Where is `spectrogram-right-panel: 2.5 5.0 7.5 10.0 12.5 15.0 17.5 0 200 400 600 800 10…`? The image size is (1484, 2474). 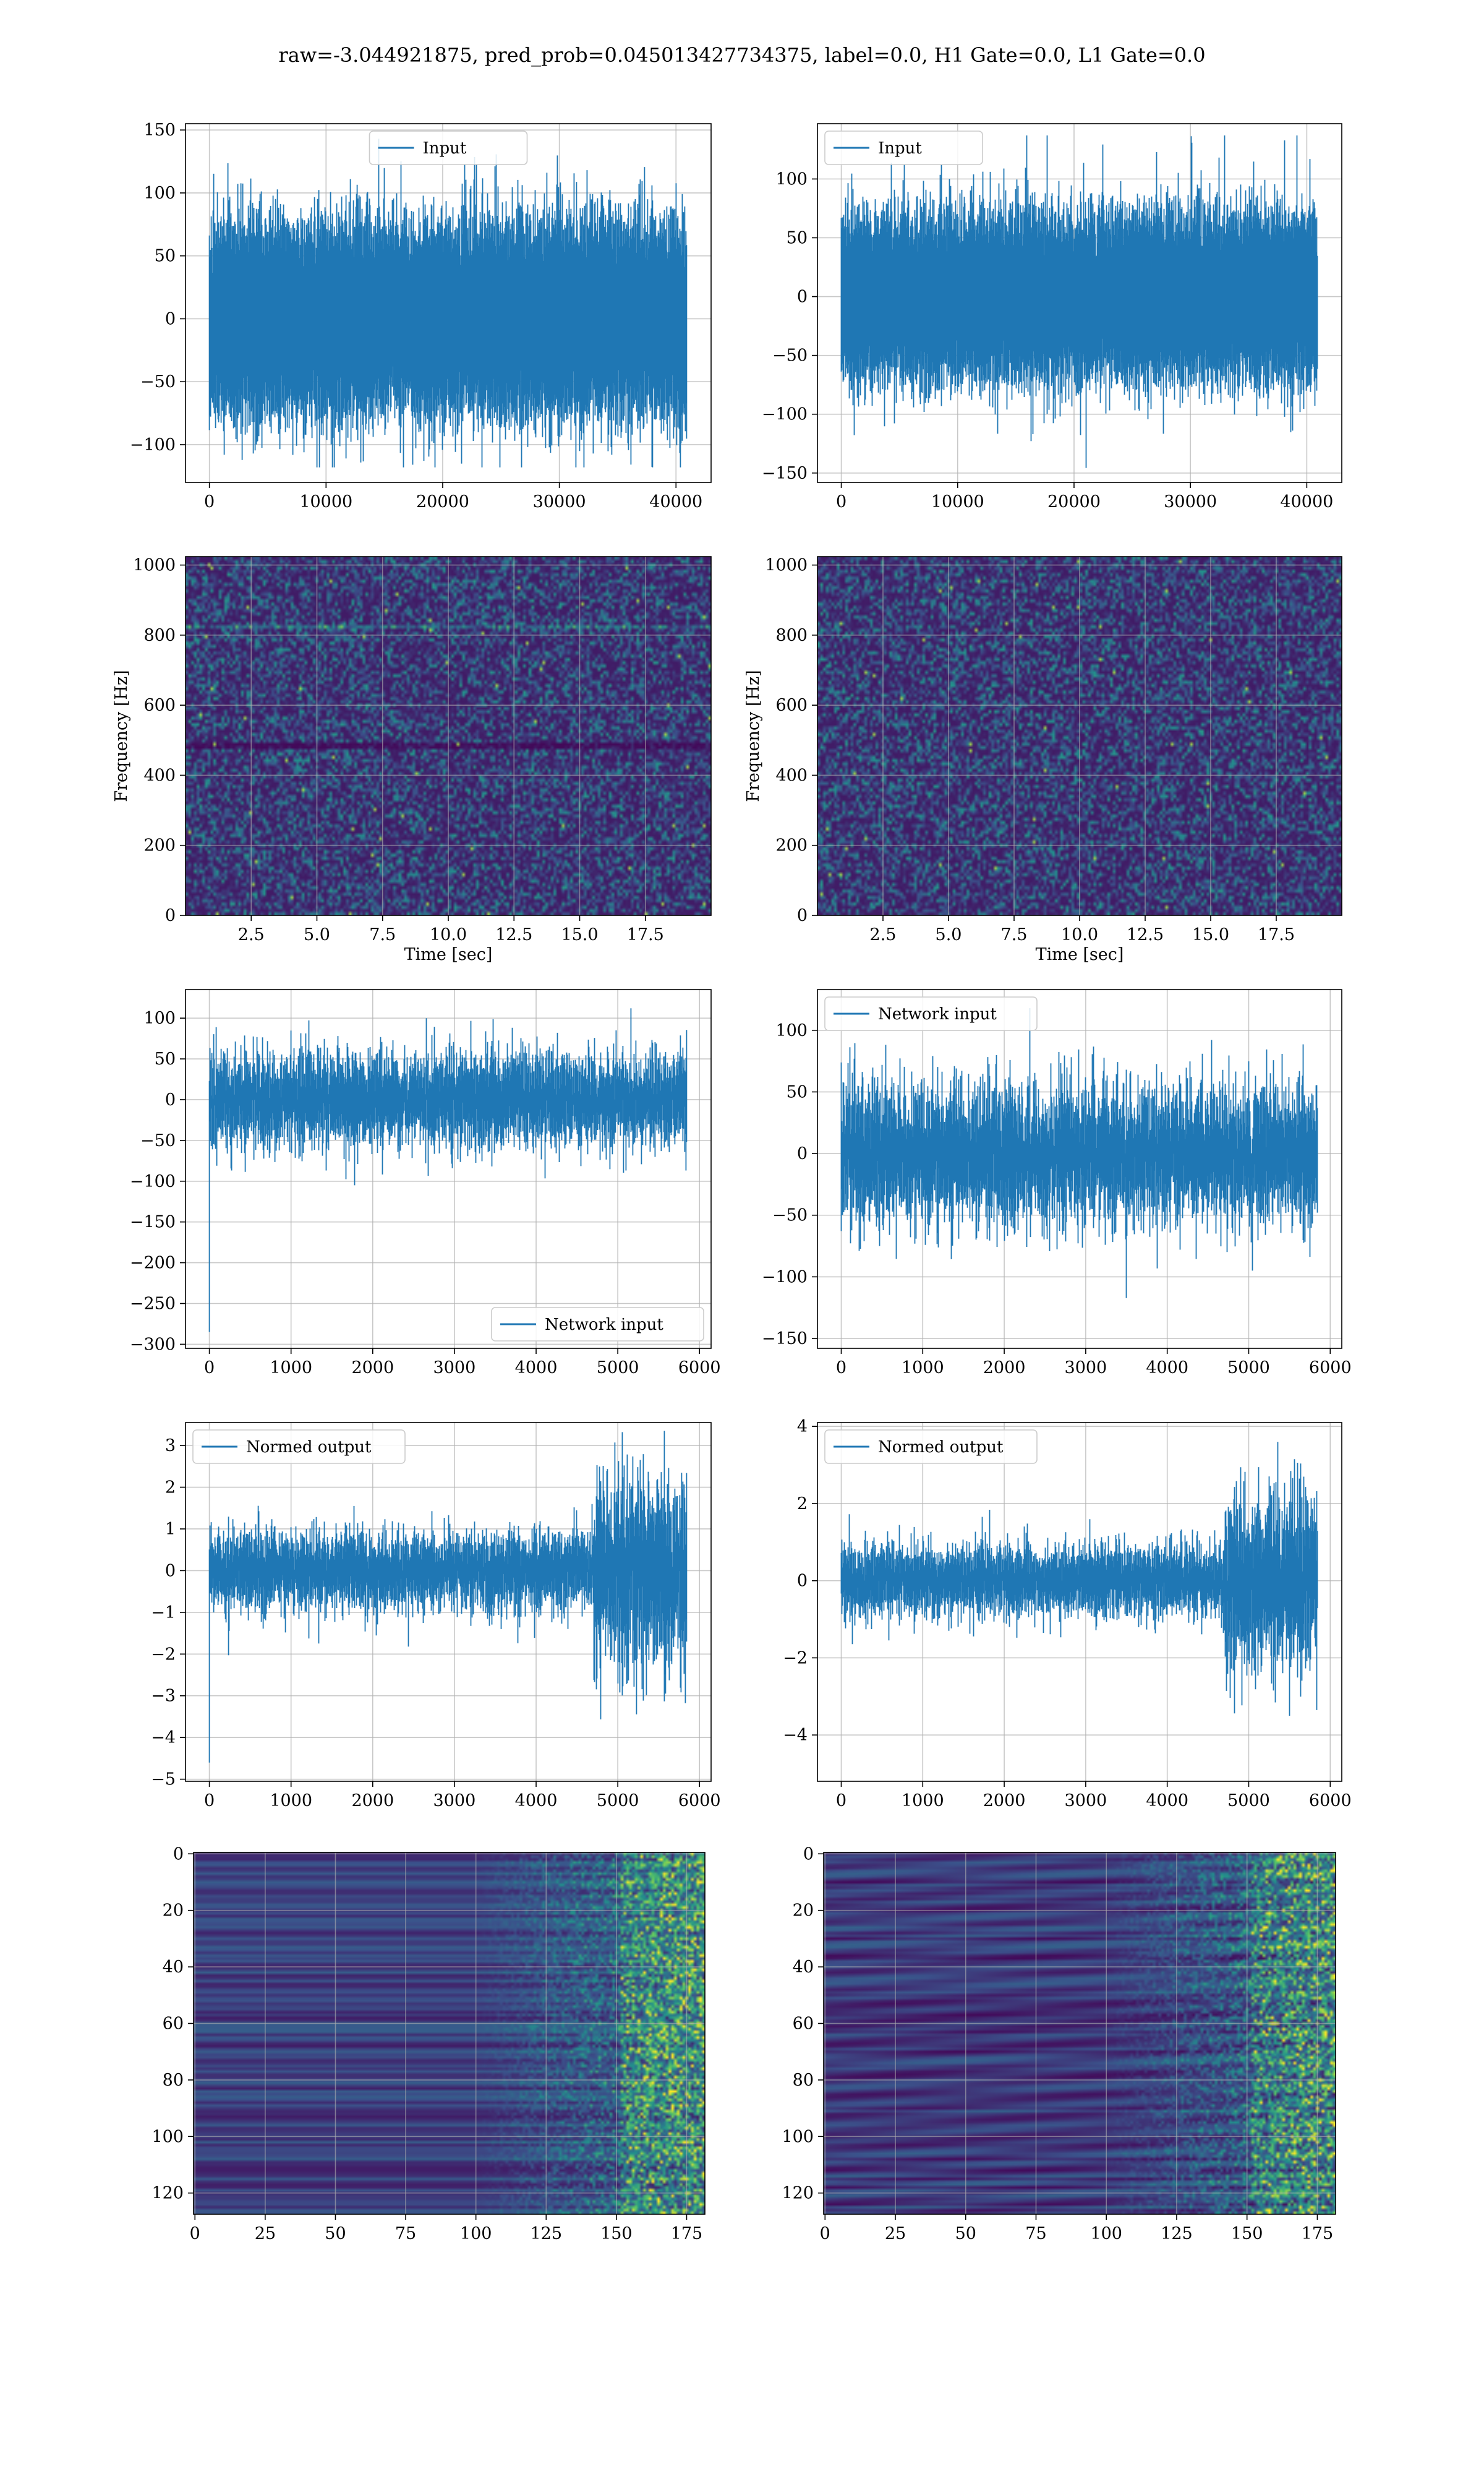 spectrogram-right-panel: 2.5 5.0 7.5 10.0 12.5 15.0 17.5 0 200 400 600 800 10… is located at coordinates (1043, 760).